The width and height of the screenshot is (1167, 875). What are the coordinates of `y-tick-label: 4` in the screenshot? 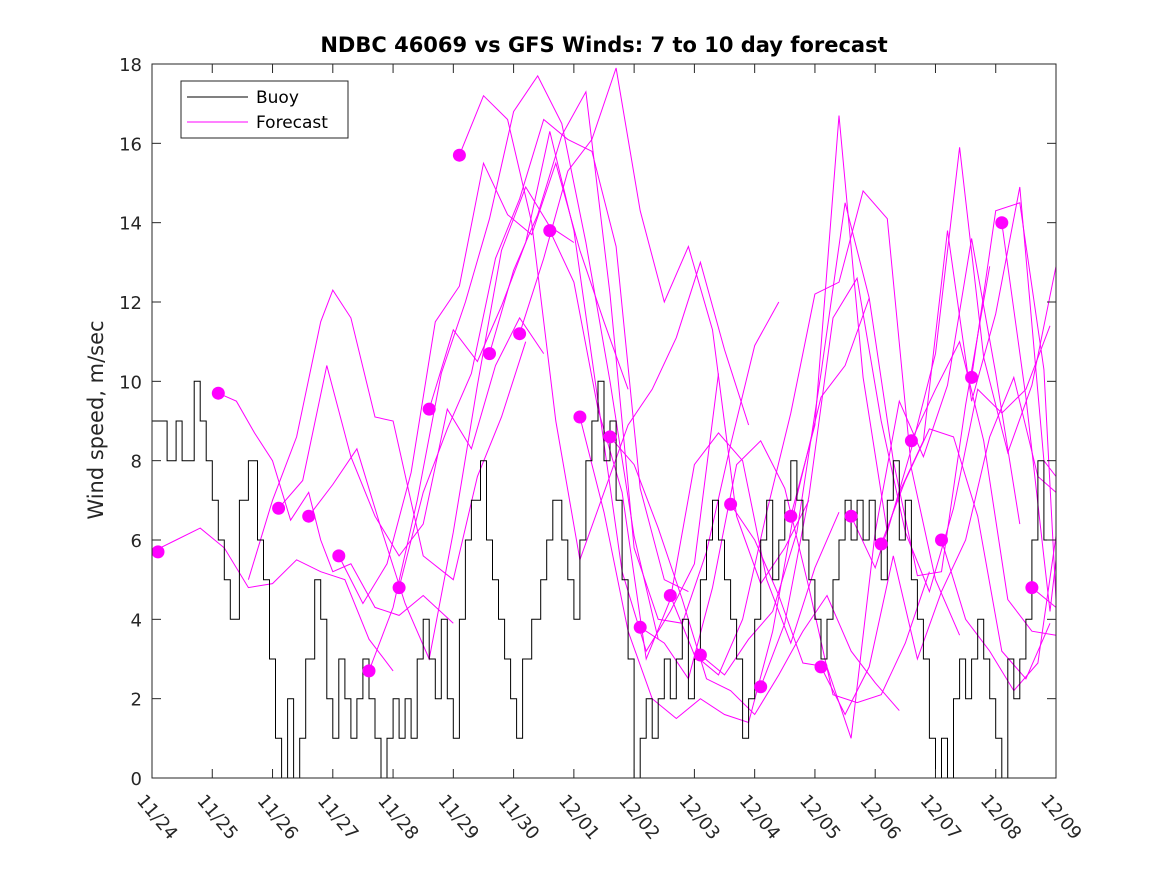 It's located at (136, 620).